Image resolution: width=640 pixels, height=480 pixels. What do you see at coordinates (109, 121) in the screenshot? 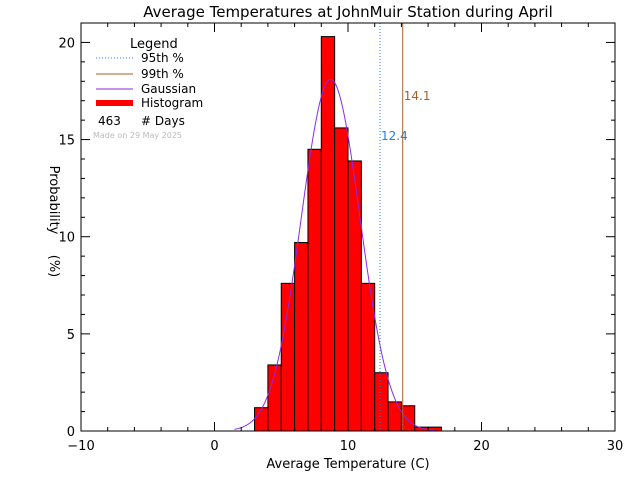
I see `legend-days-count: 463` at bounding box center [109, 121].